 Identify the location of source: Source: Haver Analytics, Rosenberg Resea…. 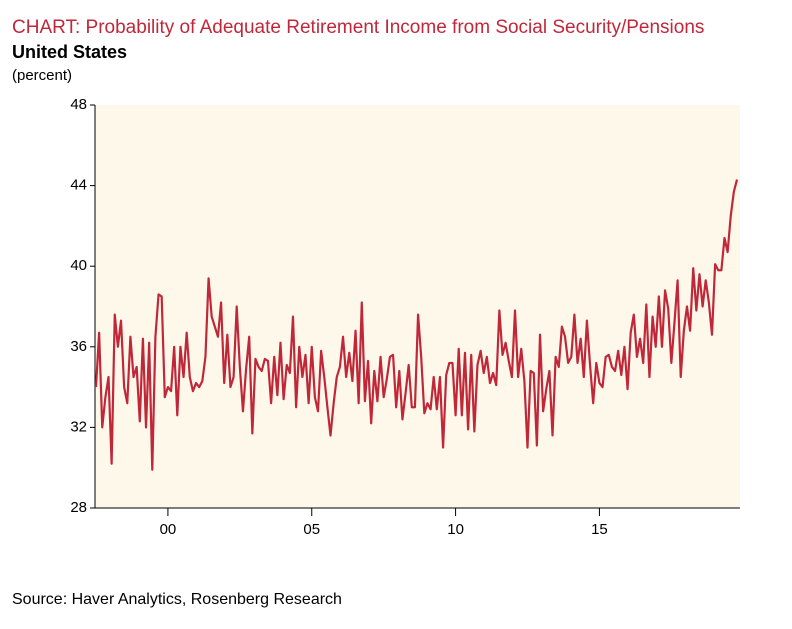
(177, 599).